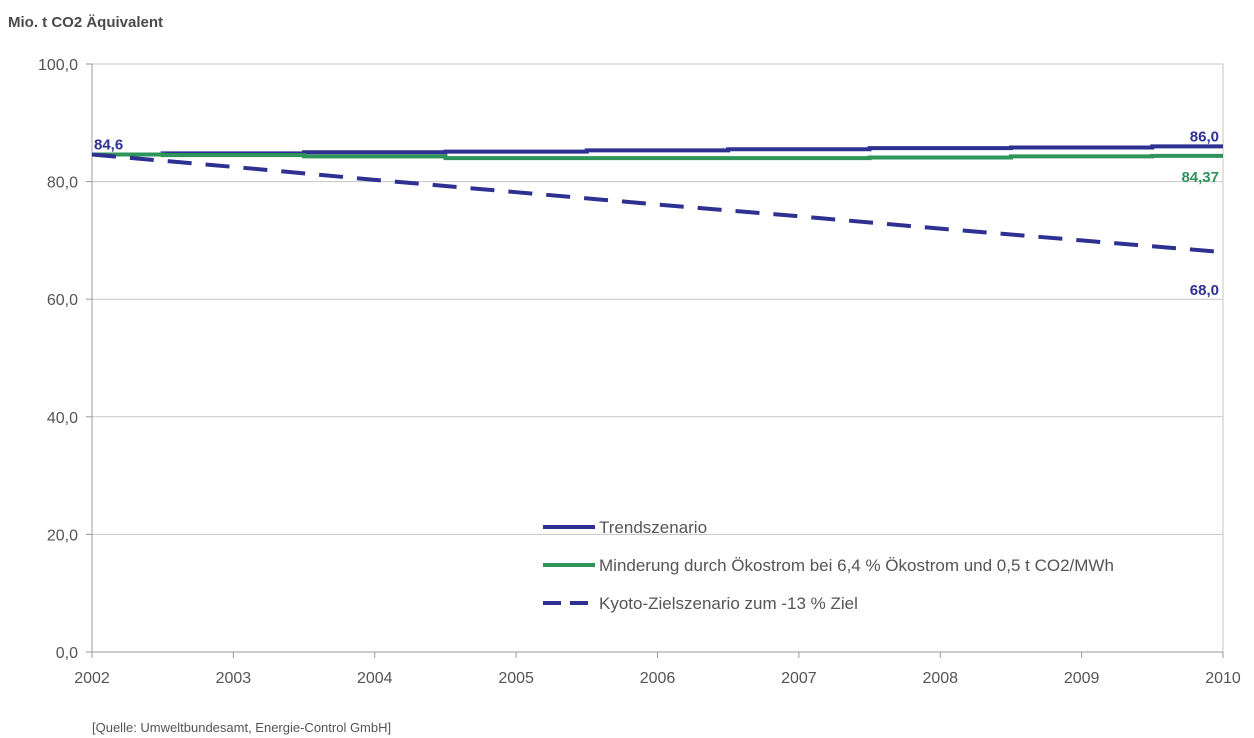 This screenshot has width=1254, height=738. What do you see at coordinates (1082, 678) in the screenshot?
I see `x-tick-label: 2009` at bounding box center [1082, 678].